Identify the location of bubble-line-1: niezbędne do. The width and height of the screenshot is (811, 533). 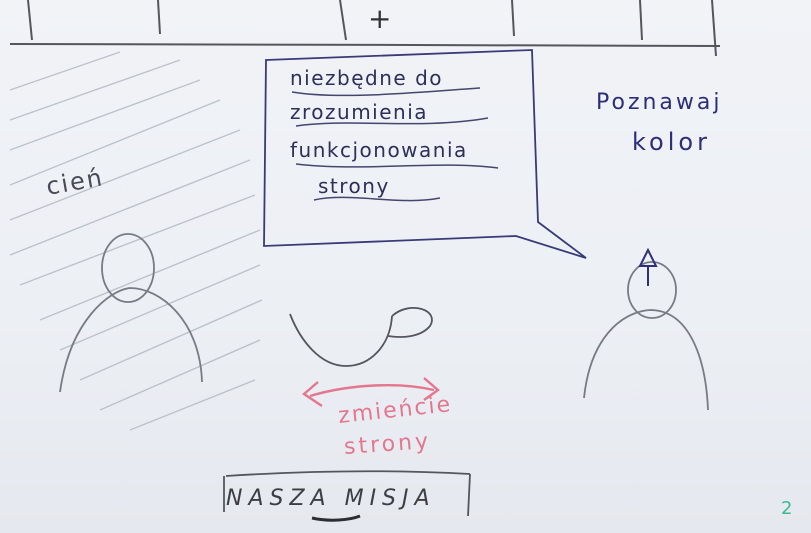
(366, 78).